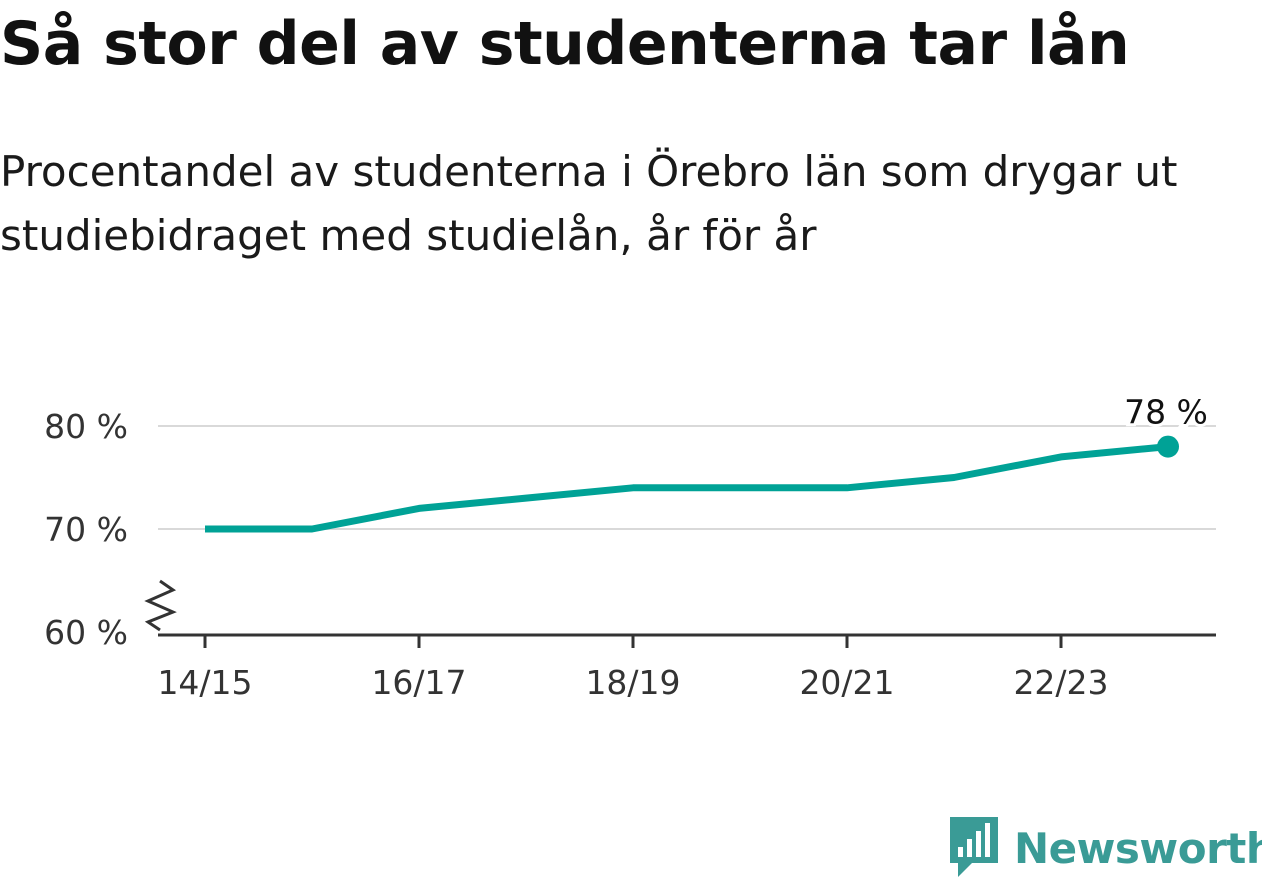  Describe the element at coordinates (686, 667) in the screenshot. I see `x-axis: 14/15 16/17 18/19 20/21 22/23` at that location.